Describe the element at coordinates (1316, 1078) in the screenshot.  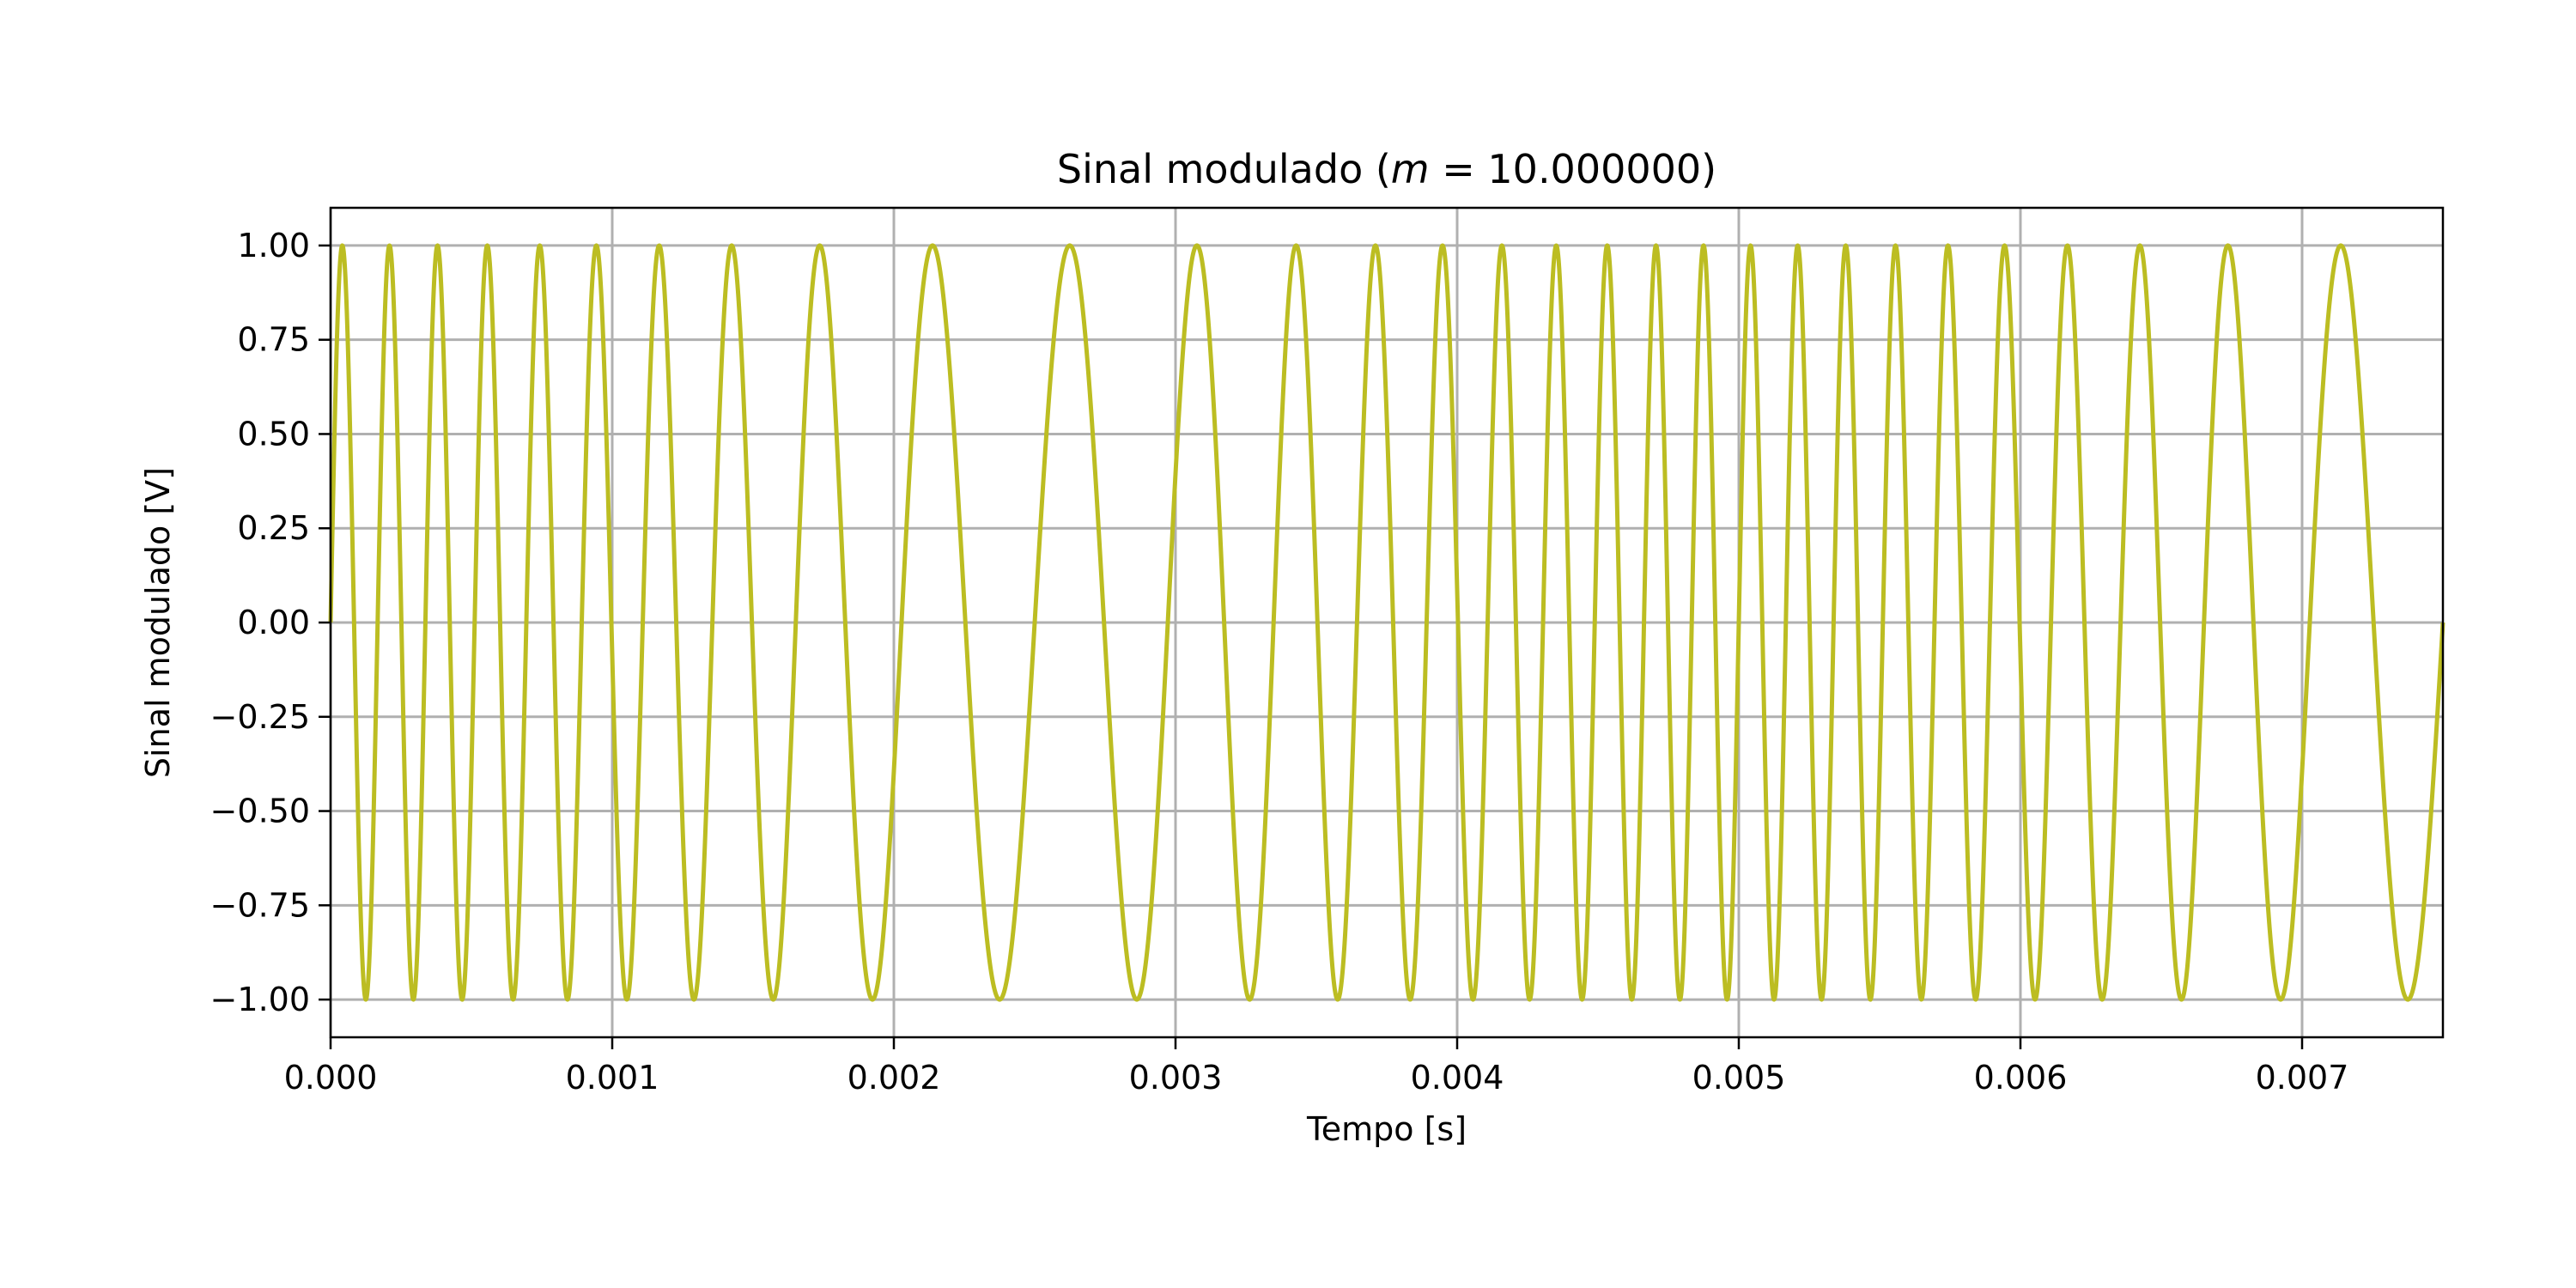
I see `x-tick-labels: 0.000 0.001 0.002 0.003 0.004 0.005 0.006 0.007` at that location.